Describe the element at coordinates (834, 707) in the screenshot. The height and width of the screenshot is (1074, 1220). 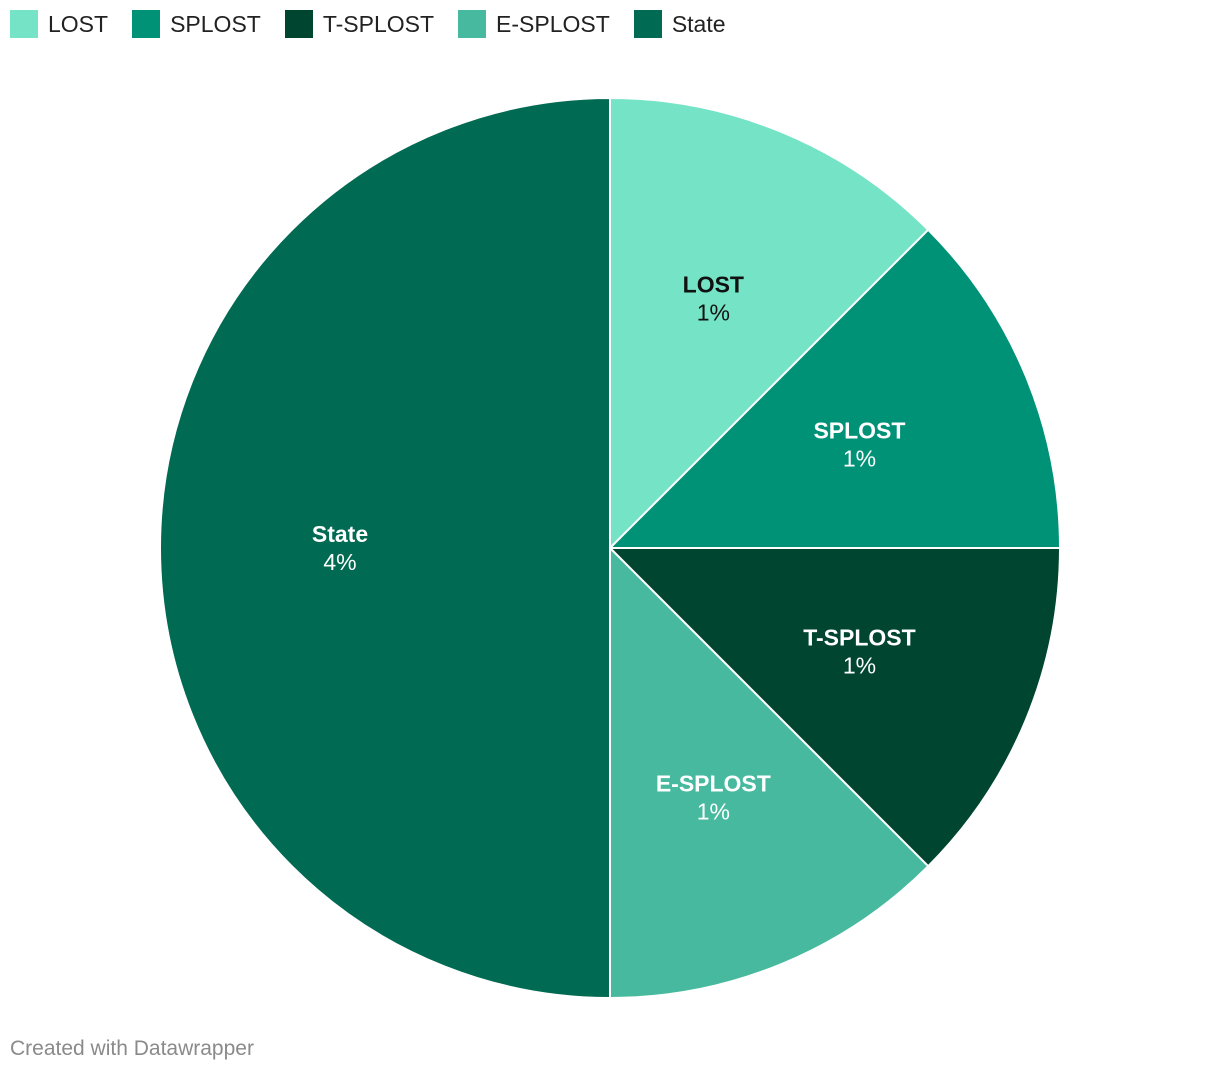
I see `pie-slice-t-splost` at that location.